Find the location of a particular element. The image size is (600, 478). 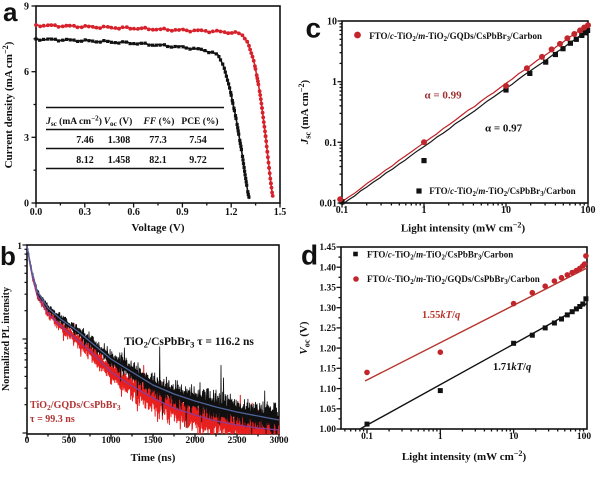

svg-text: α = 0.99 is located at coordinates (444, 96).